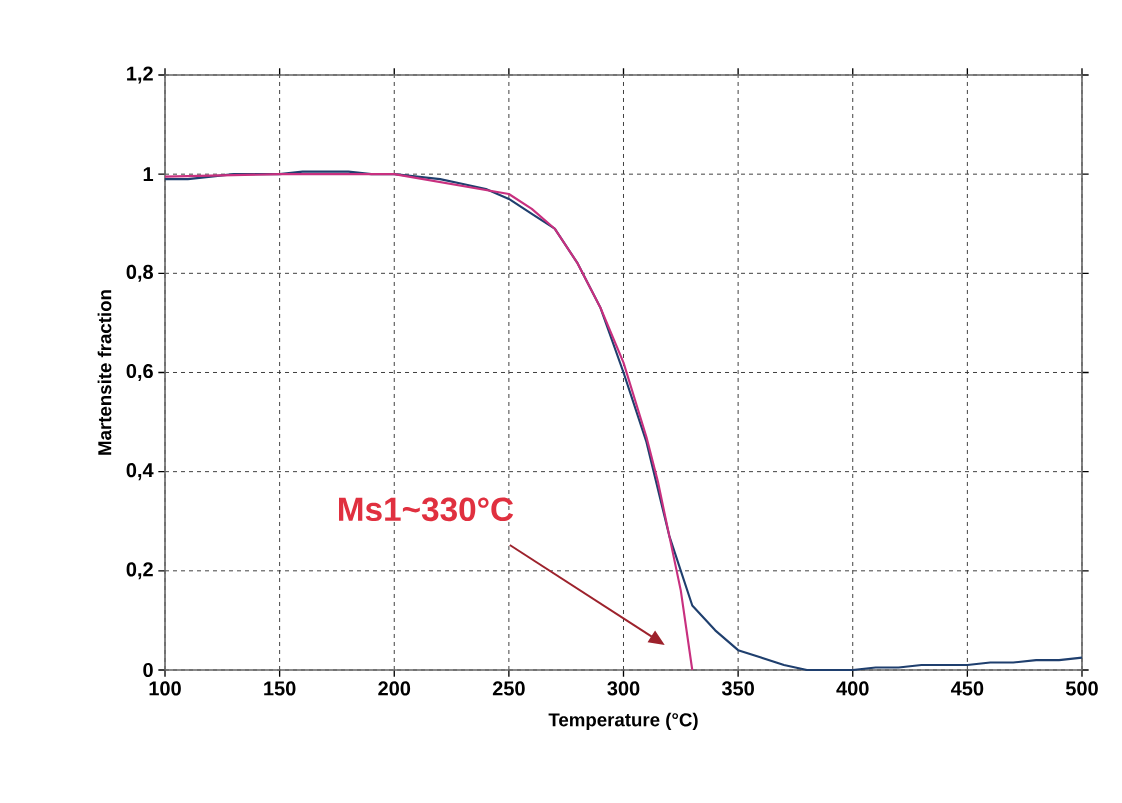  Describe the element at coordinates (139, 571) in the screenshot. I see `y-tick-label: 0,2` at that location.